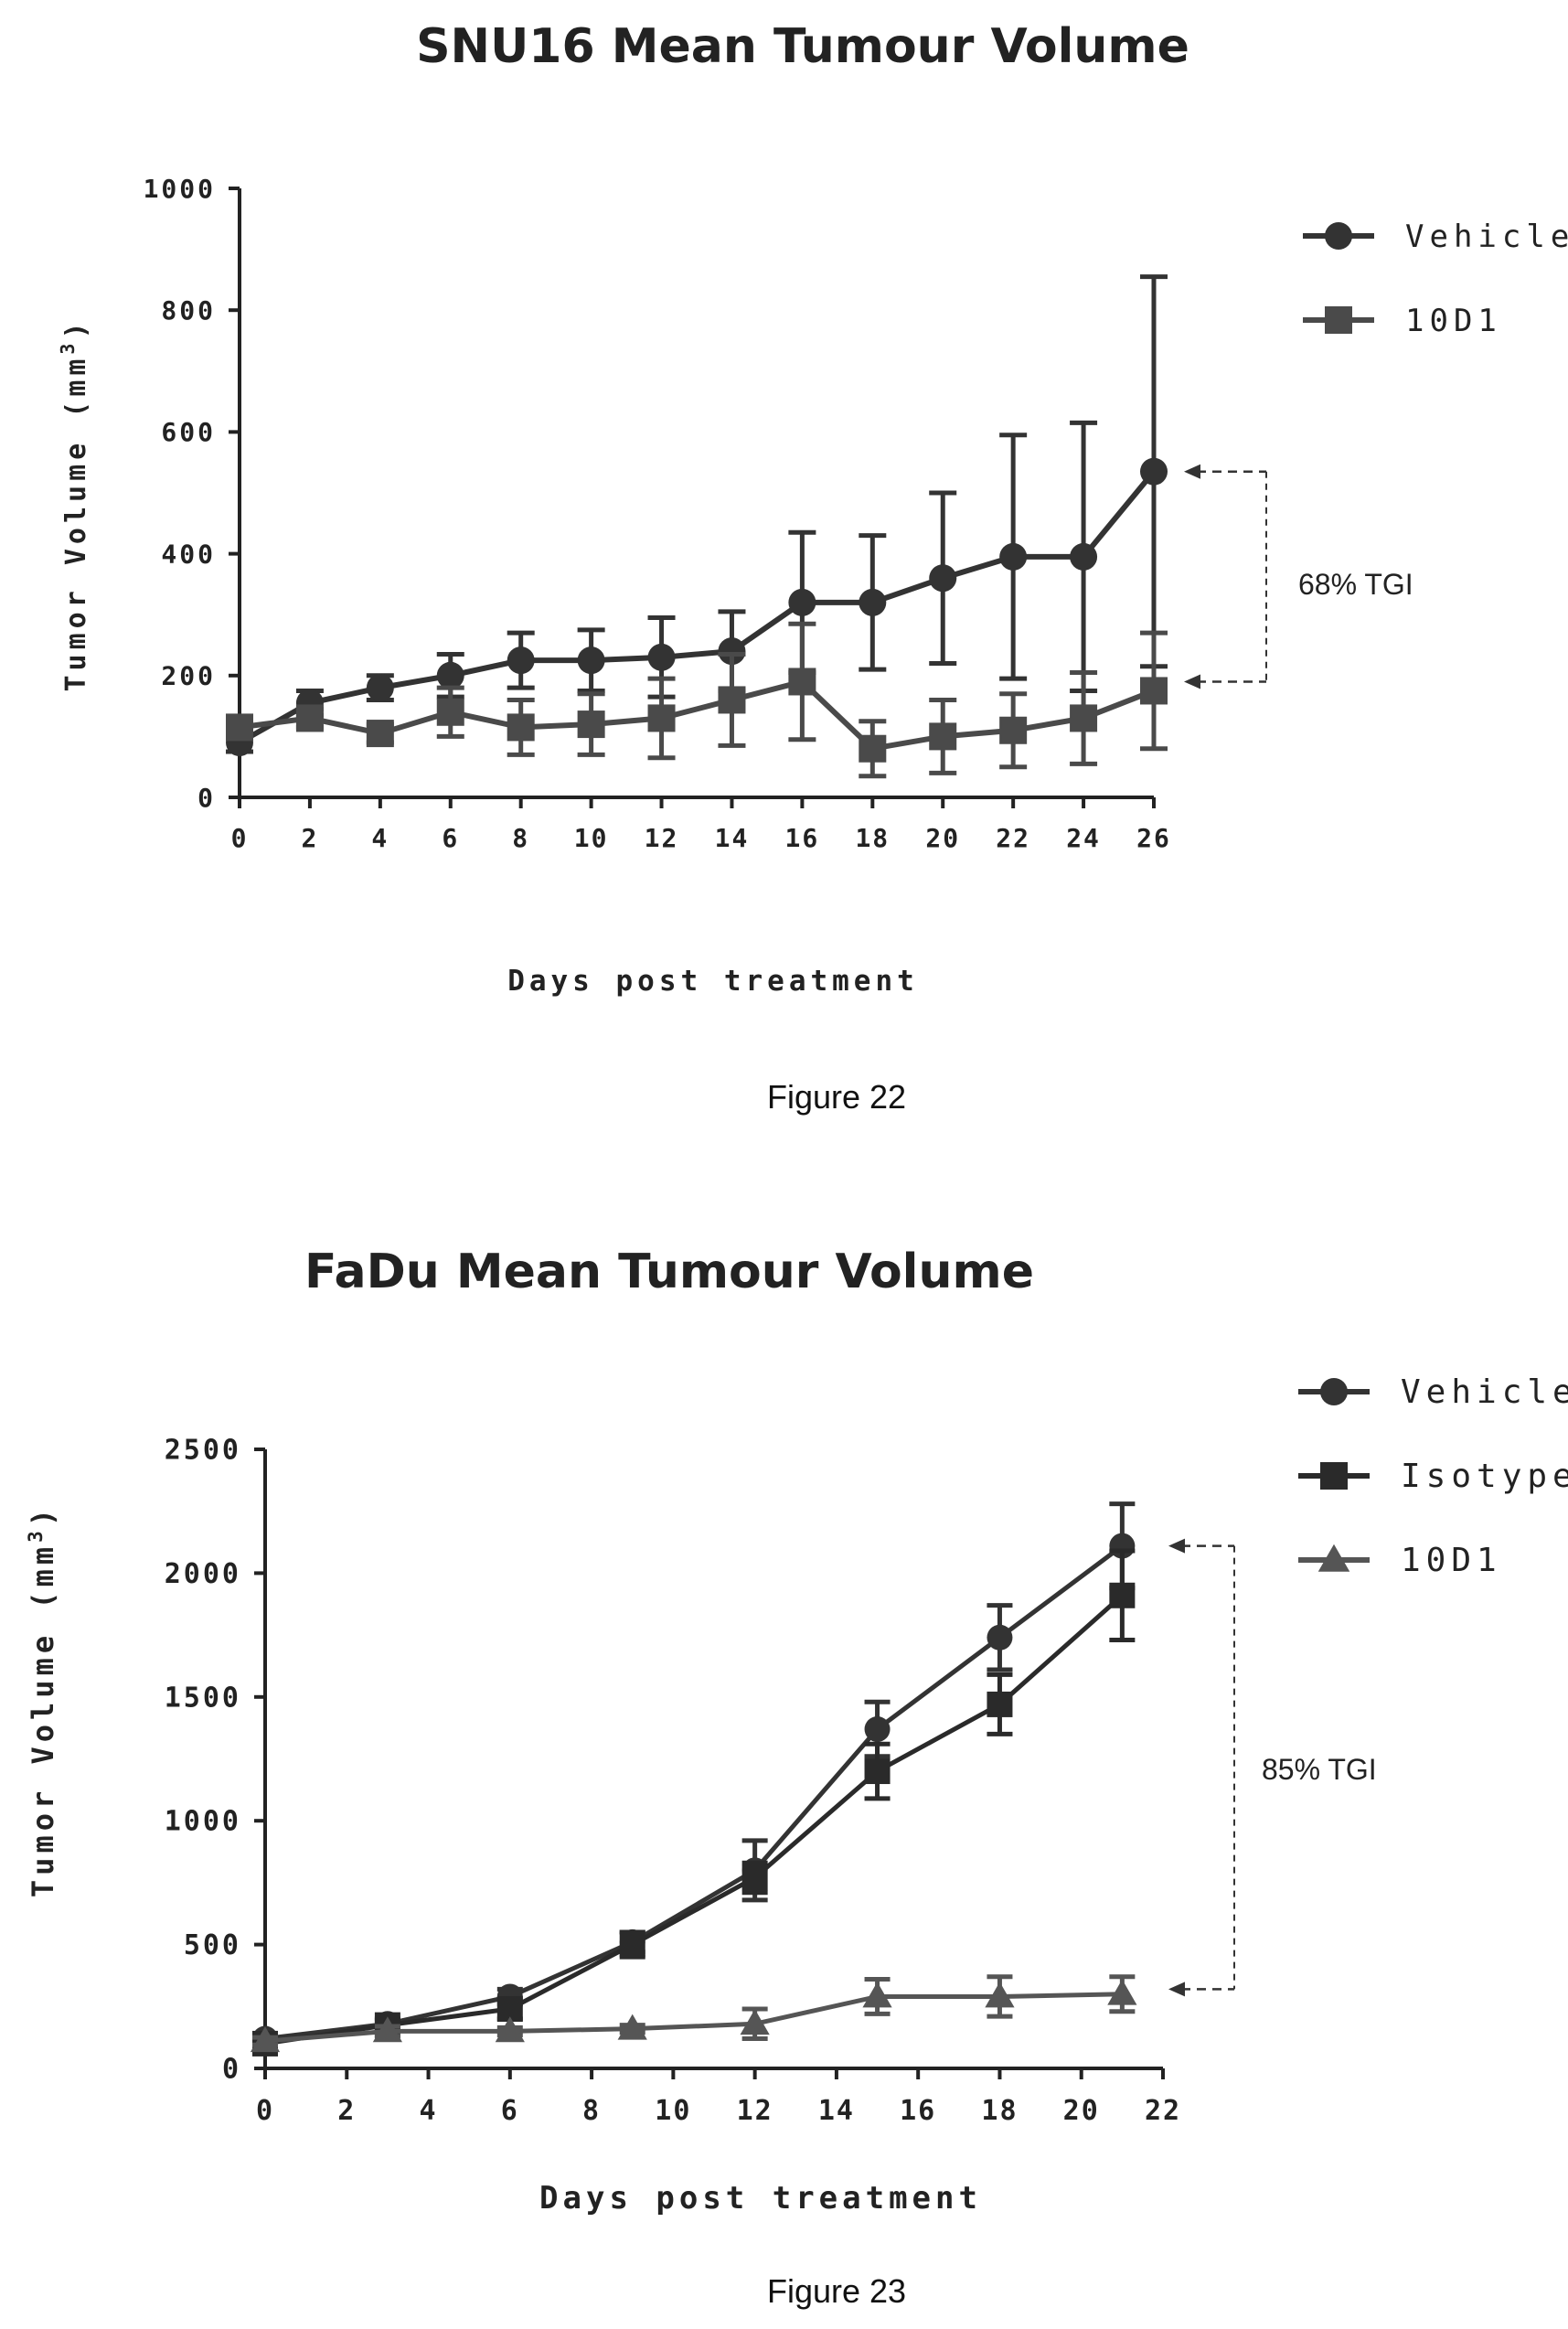  Describe the element at coordinates (231, 2070) in the screenshot. I see `y-tick-label: 0` at that location.